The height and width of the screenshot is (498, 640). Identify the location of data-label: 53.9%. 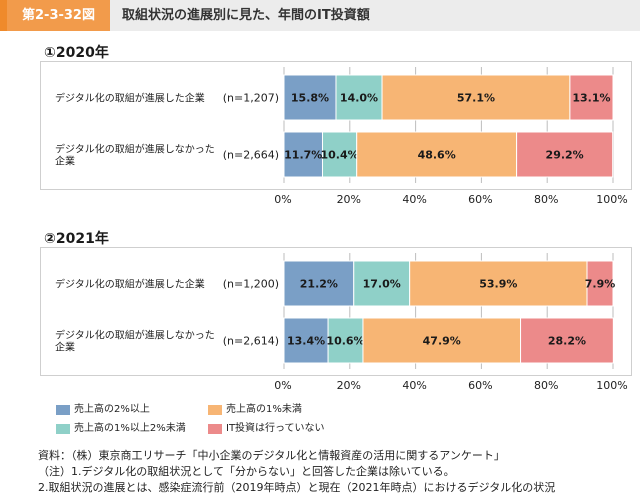
(498, 284).